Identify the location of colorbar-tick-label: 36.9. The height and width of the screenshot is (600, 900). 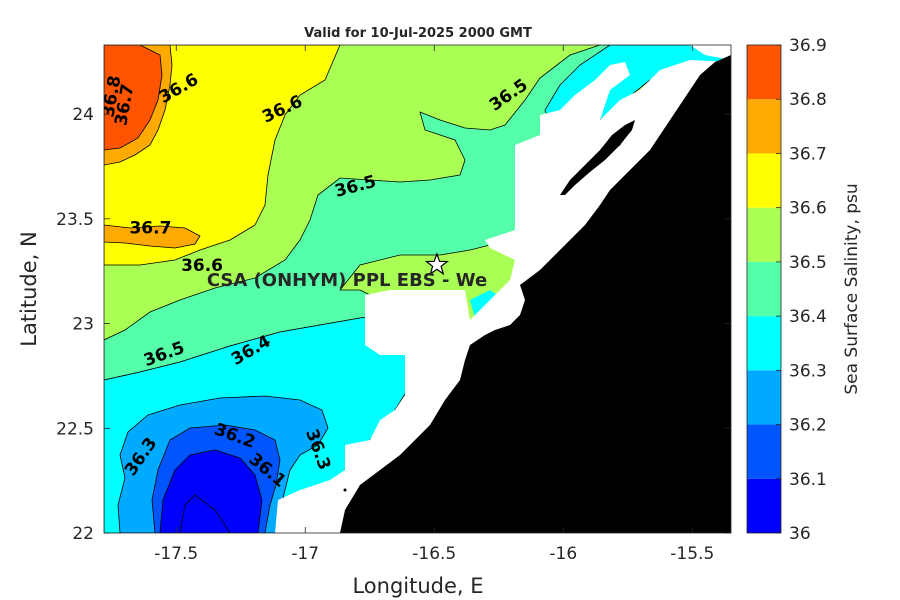
(808, 46).